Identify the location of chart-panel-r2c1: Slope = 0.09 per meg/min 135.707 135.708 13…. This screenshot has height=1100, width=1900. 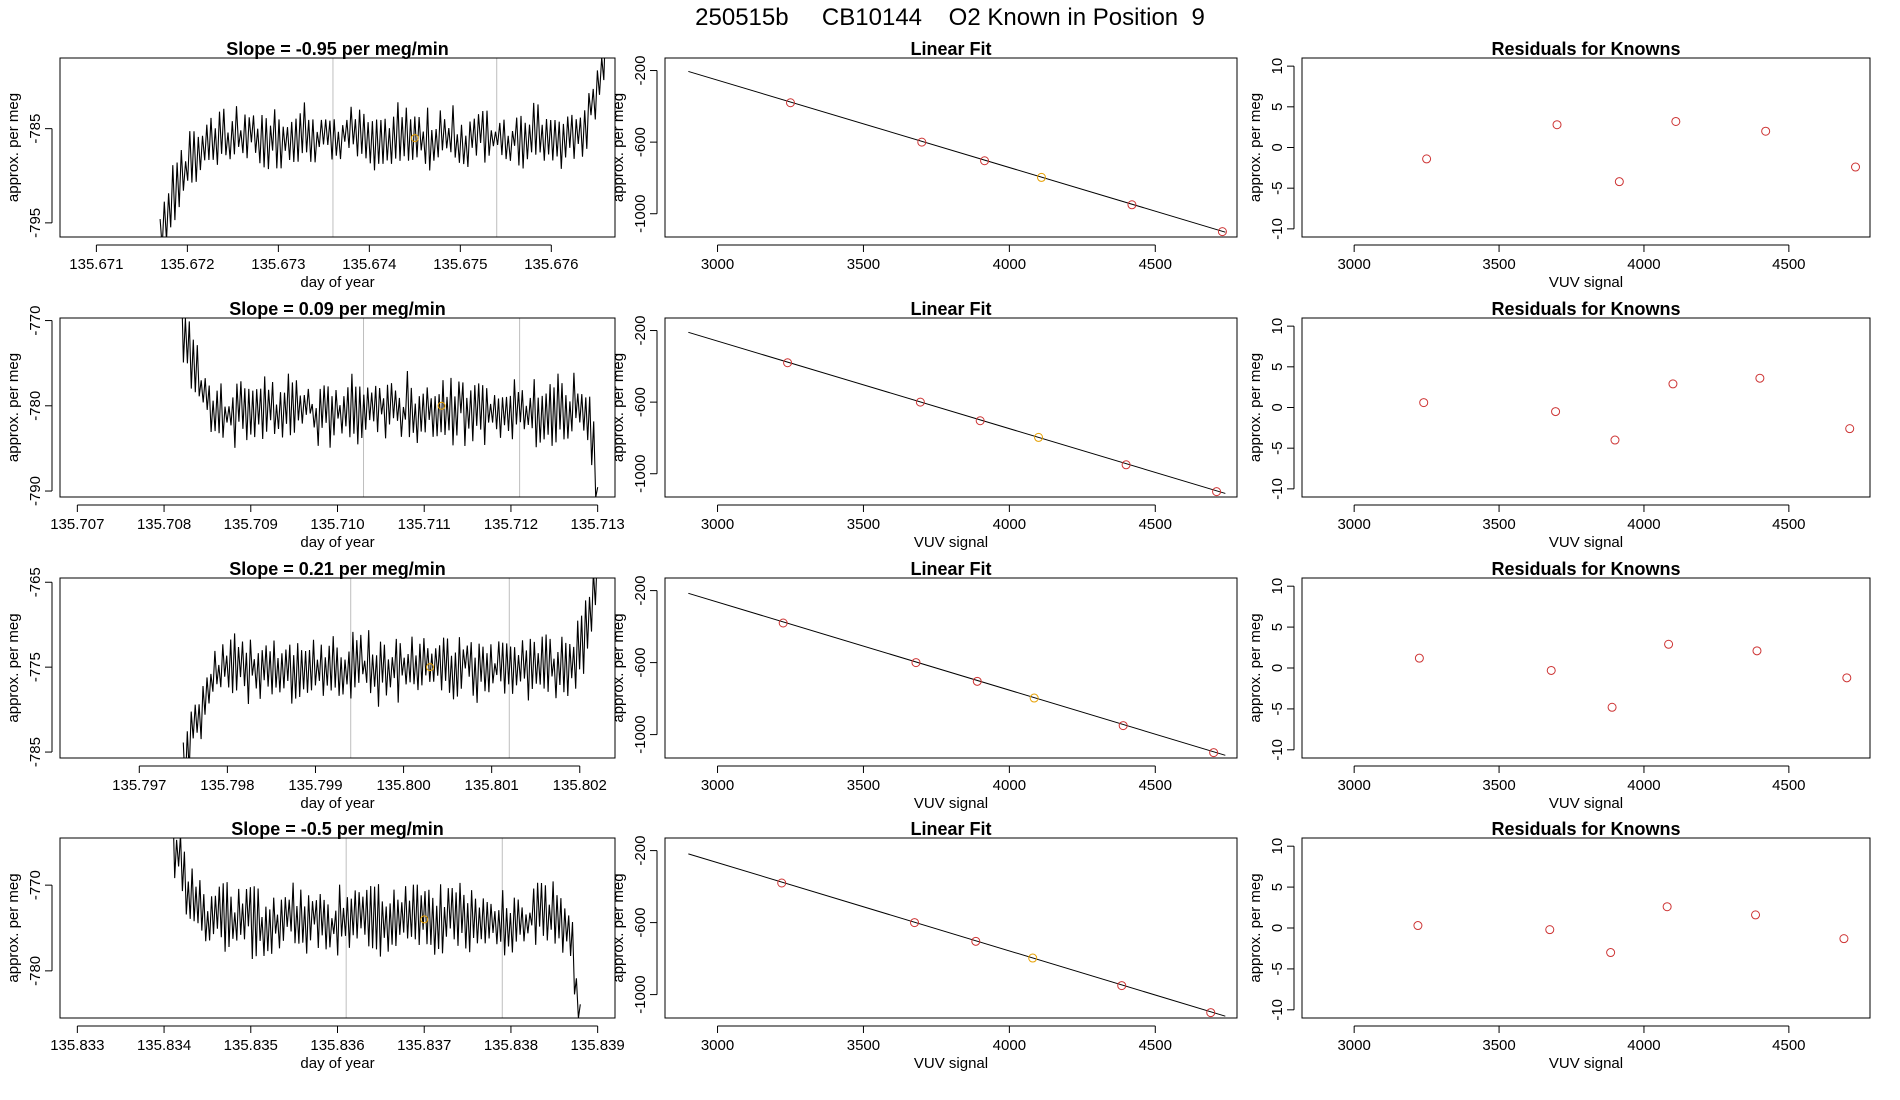
(315, 425).